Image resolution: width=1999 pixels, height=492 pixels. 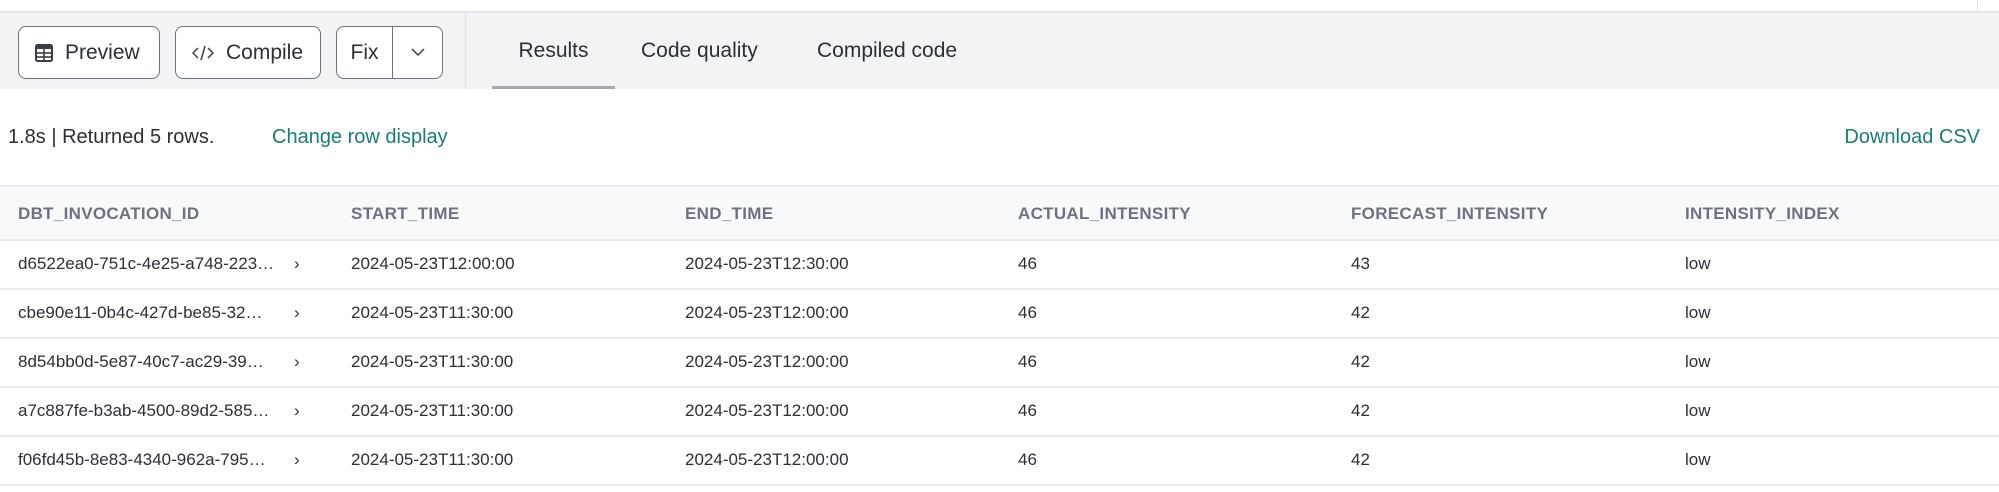 I want to click on change-row-display-link: Change row display, so click(x=360, y=137).